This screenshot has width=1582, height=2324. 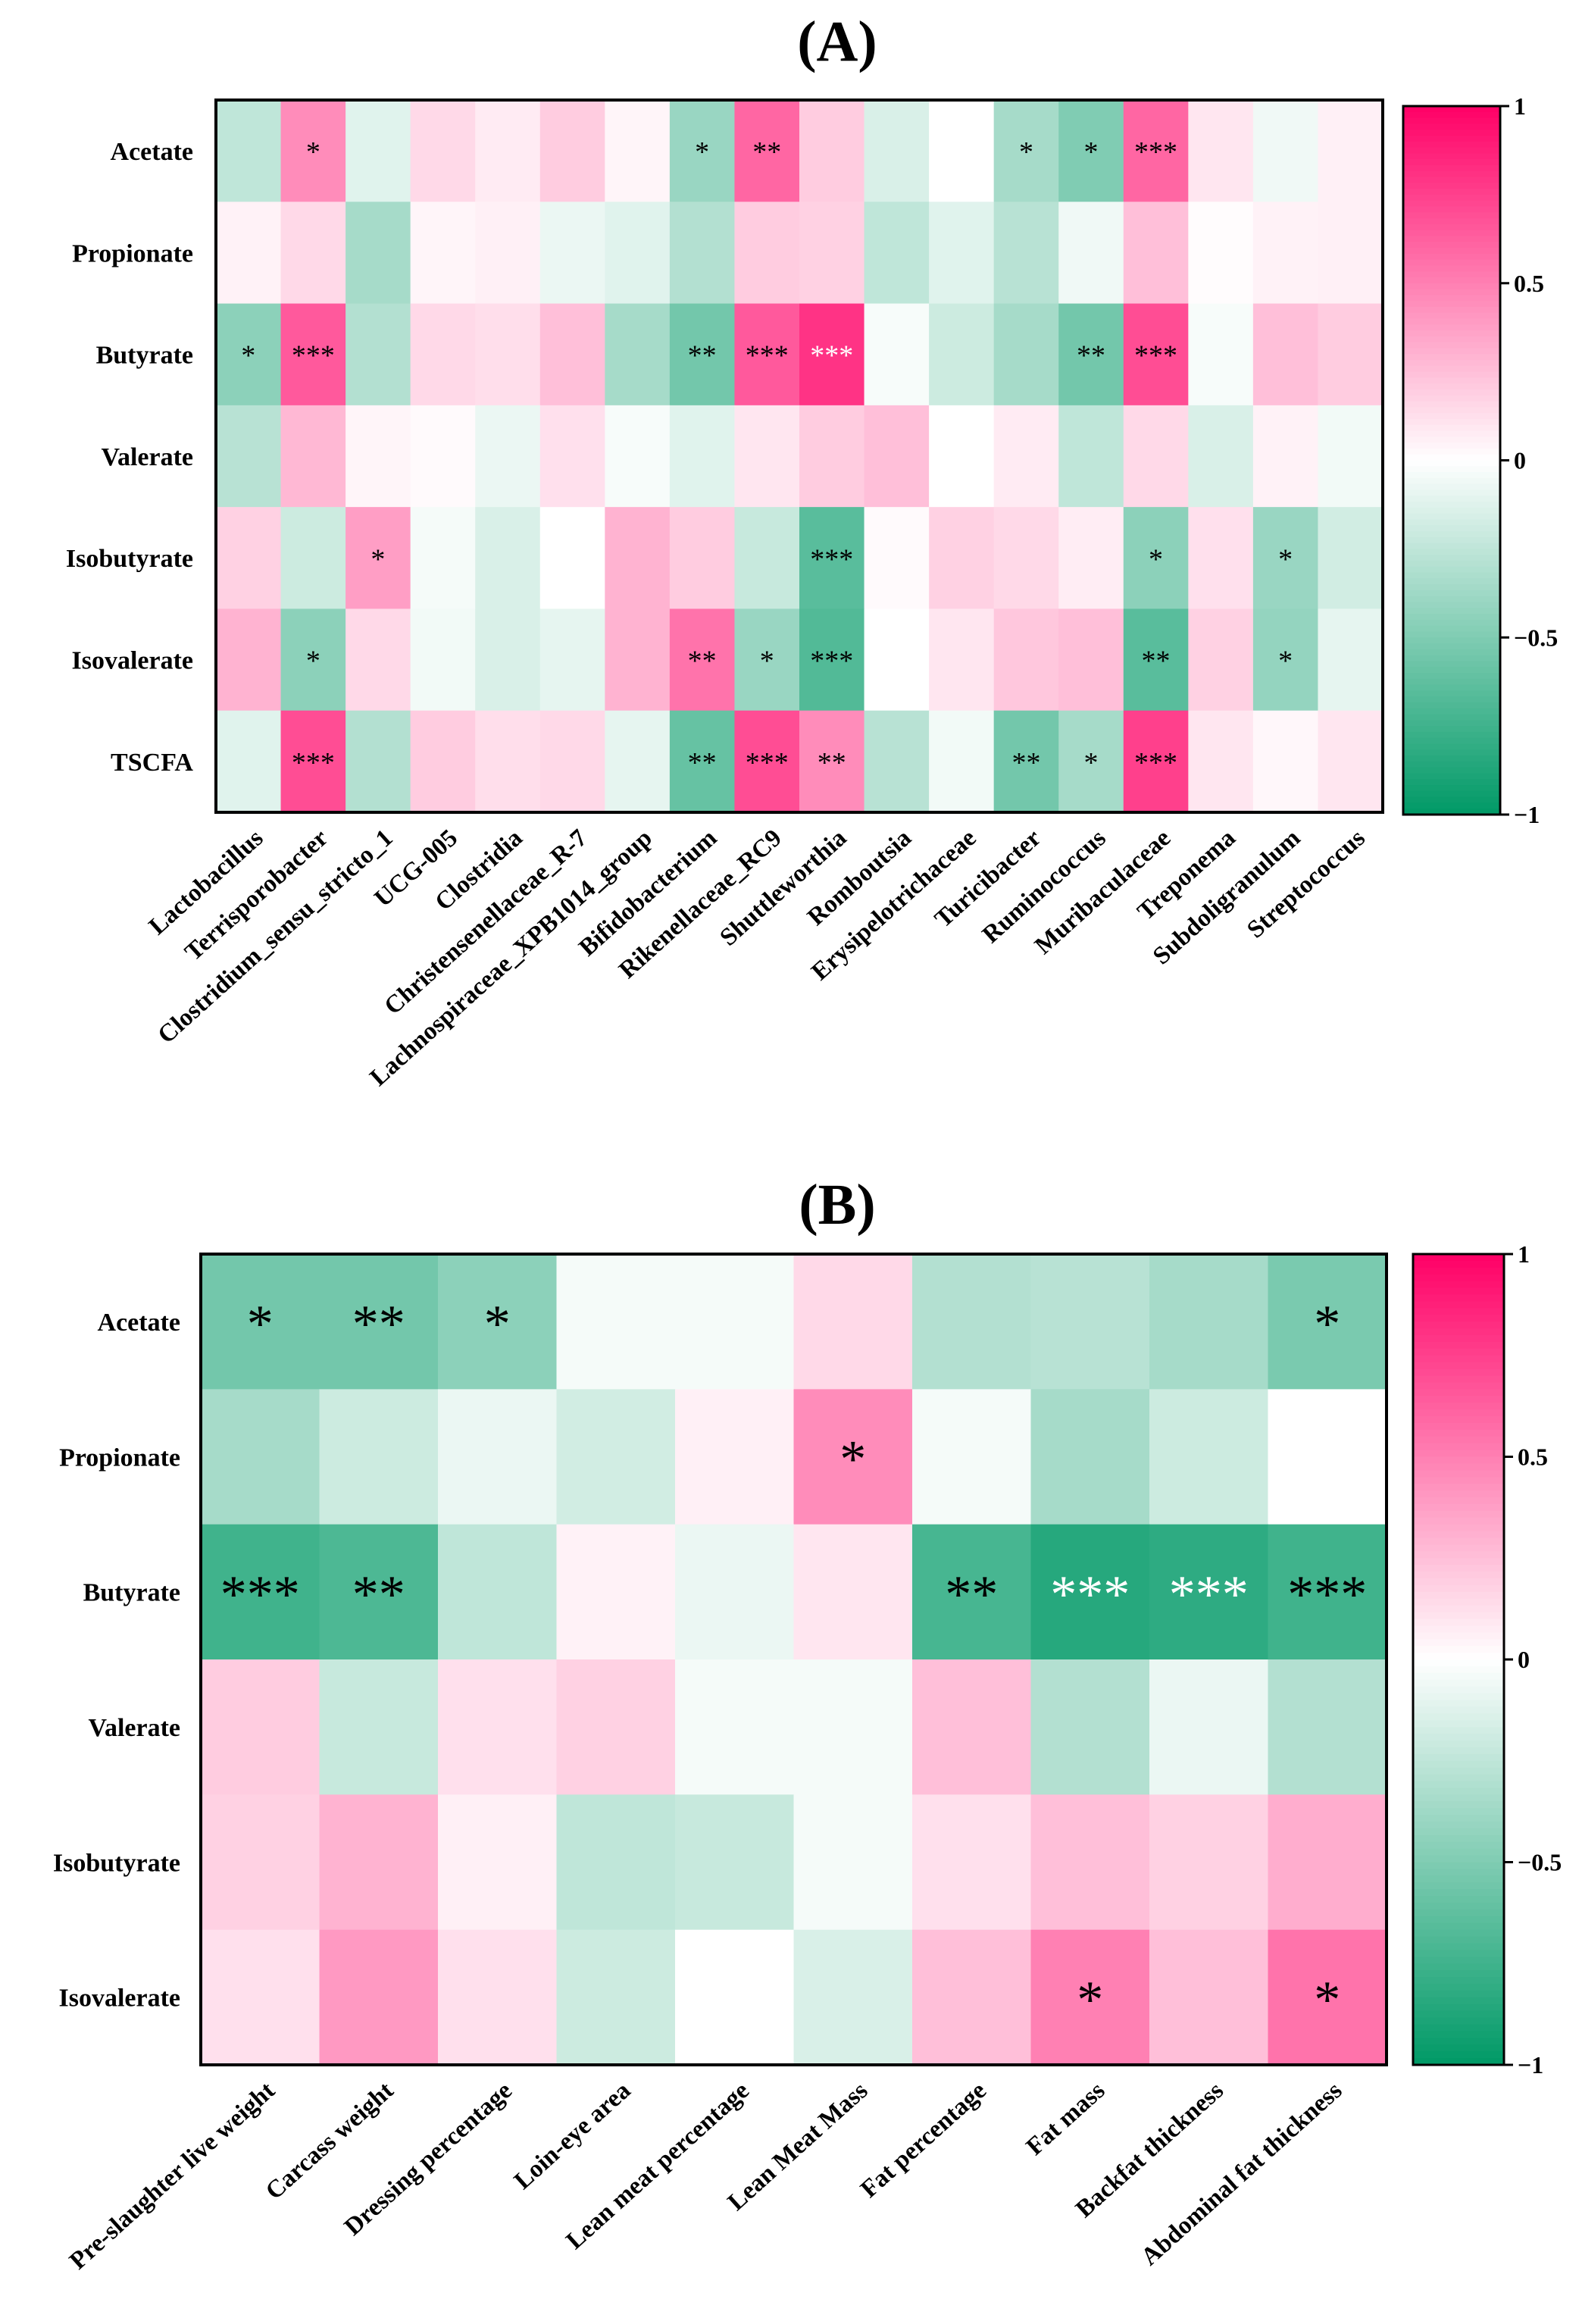 What do you see at coordinates (1524, 1254) in the screenshot?
I see `colorbar-tick-label: 1` at bounding box center [1524, 1254].